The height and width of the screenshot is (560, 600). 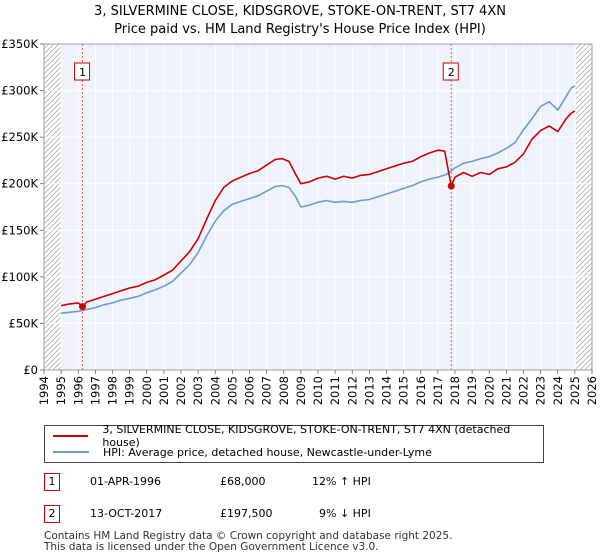 What do you see at coordinates (246, 513) in the screenshot?
I see `sale-price-2: £197,500` at bounding box center [246, 513].